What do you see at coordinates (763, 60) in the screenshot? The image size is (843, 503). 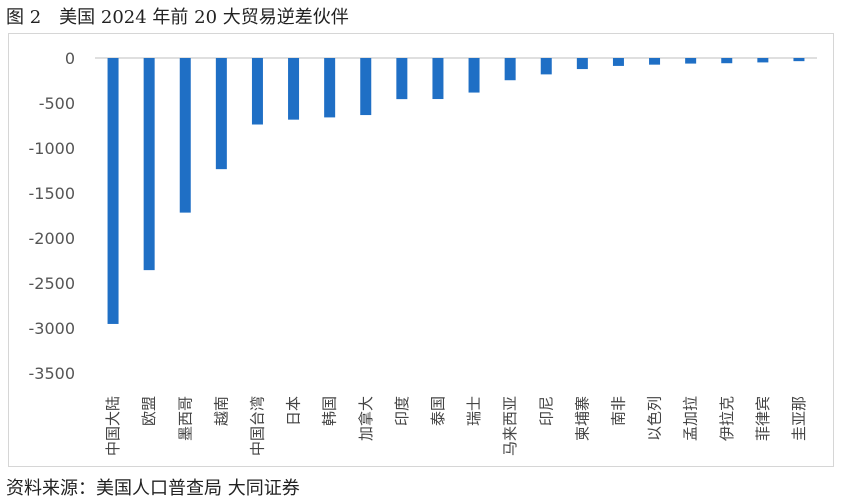 I see `bar-菲律宾` at bounding box center [763, 60].